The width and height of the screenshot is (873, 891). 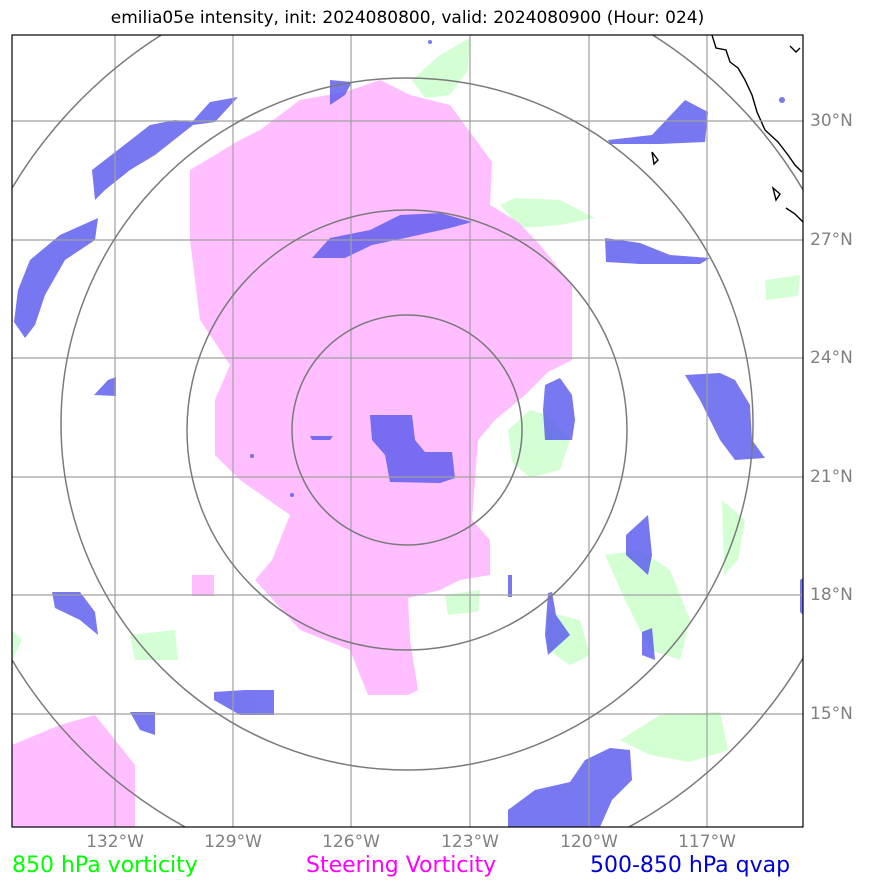 I want to click on lon-label: 129°W, so click(x=233, y=842).